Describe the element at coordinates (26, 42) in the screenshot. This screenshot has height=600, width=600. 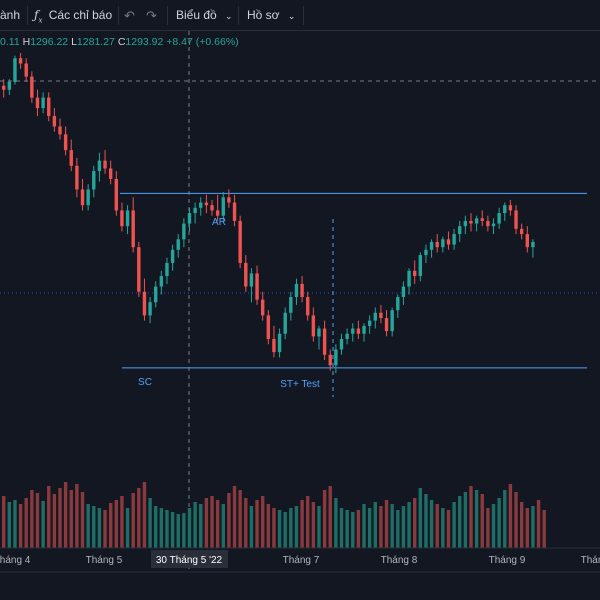
I see `ohlc-high-key: H` at that location.